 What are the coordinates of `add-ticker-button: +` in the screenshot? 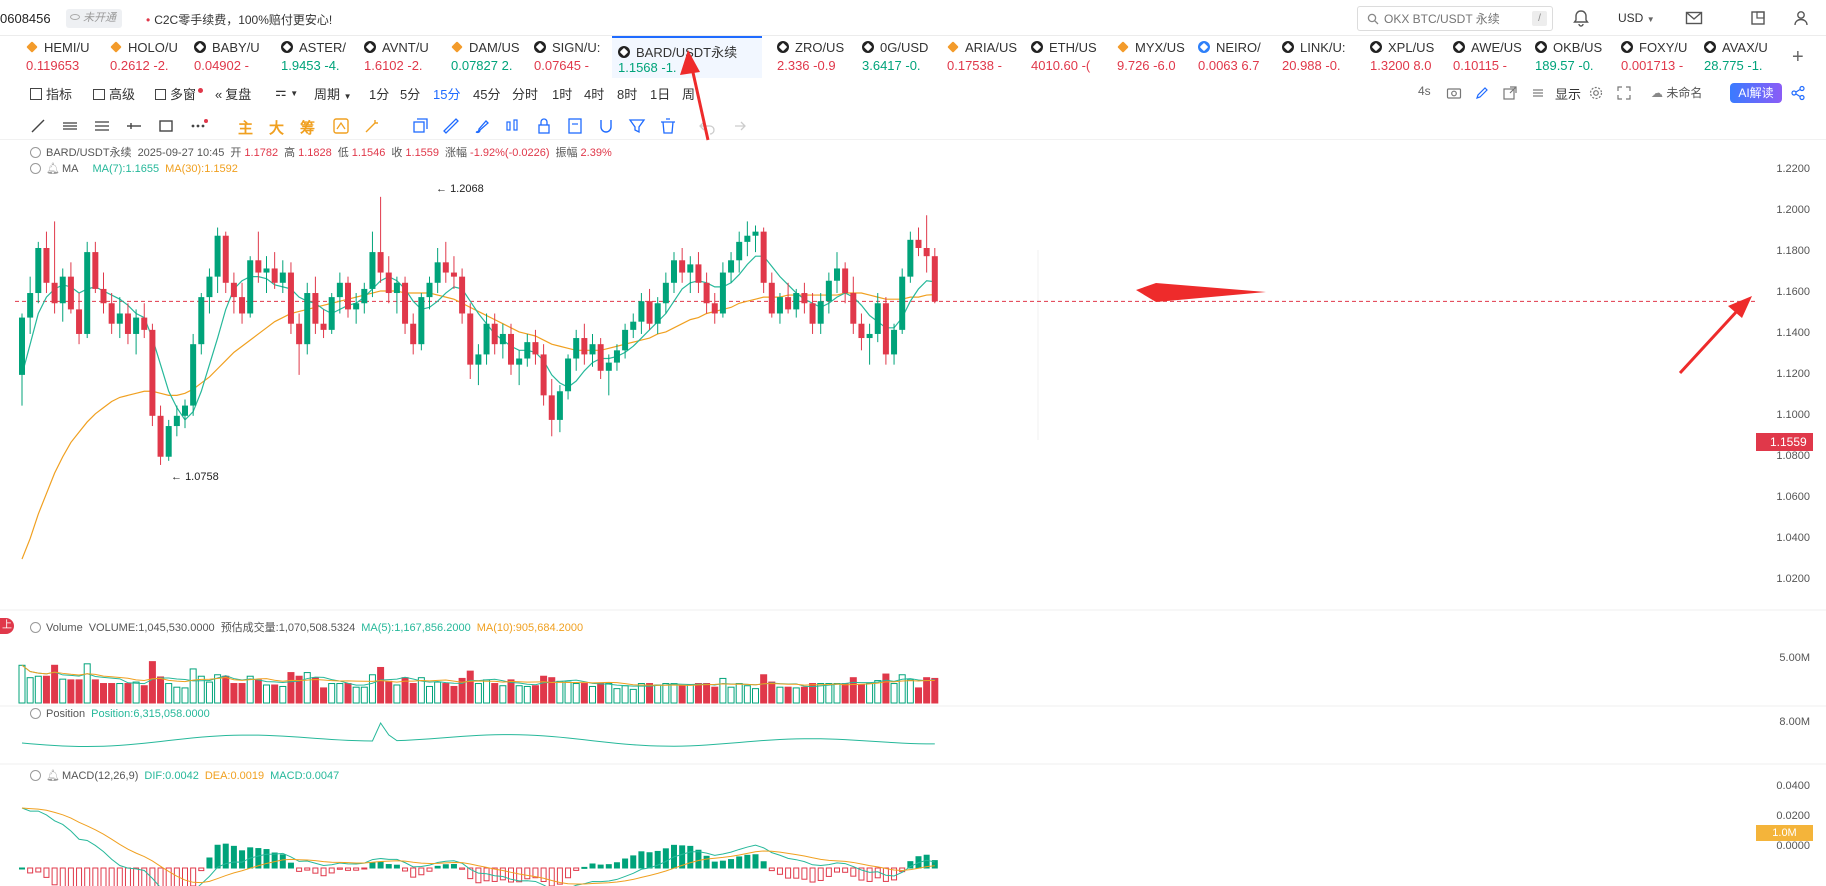 It's located at (1798, 57).